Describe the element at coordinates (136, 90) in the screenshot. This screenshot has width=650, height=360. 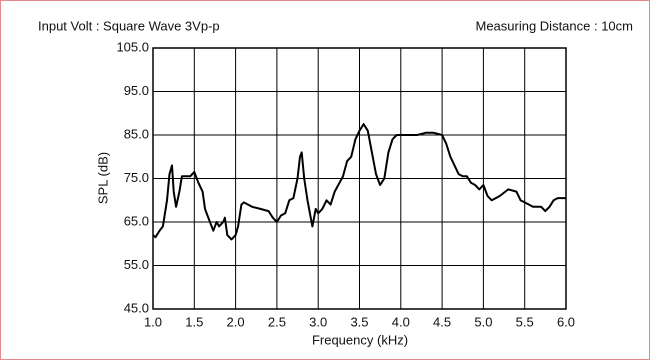
I see `y-tick-label: 95.0` at that location.